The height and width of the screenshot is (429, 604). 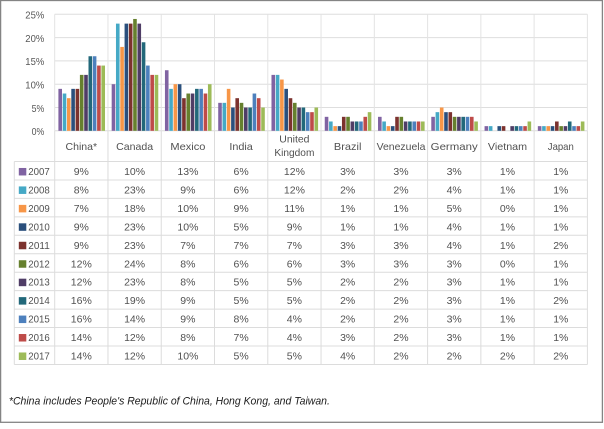 What do you see at coordinates (39, 283) in the screenshot?
I see `svg-text: 2013` at bounding box center [39, 283].